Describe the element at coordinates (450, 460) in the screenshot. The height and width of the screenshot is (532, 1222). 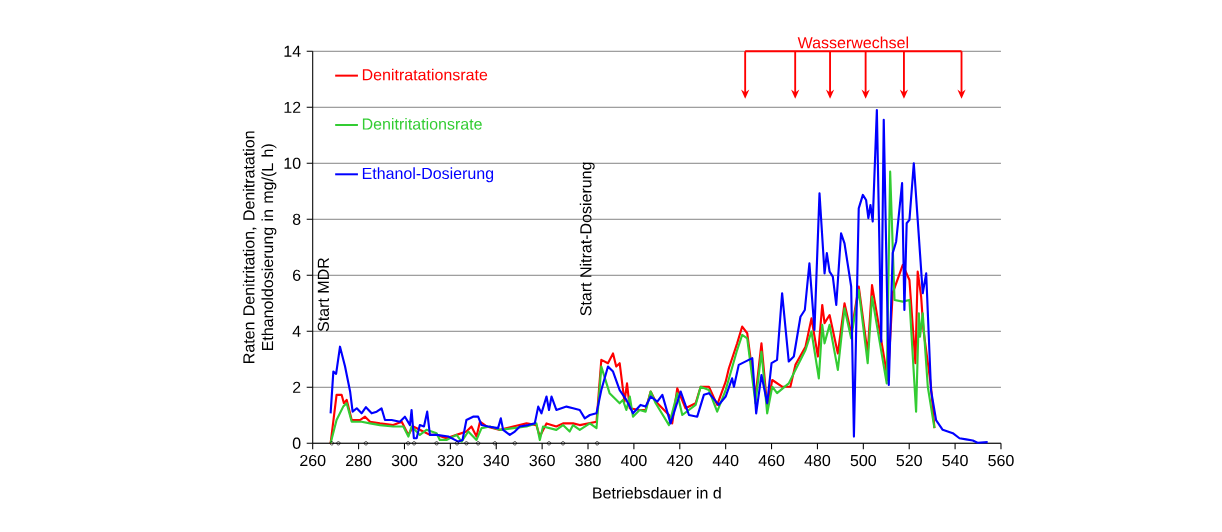
I see `x-tick-label: 320` at that location.